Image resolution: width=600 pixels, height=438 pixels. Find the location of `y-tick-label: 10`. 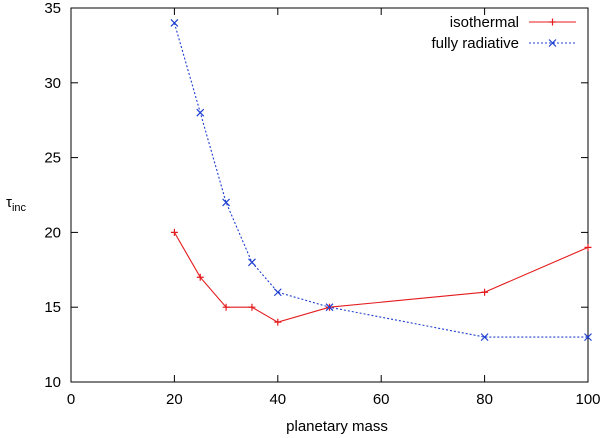

y-tick-label: 10 is located at coordinates (52, 382).